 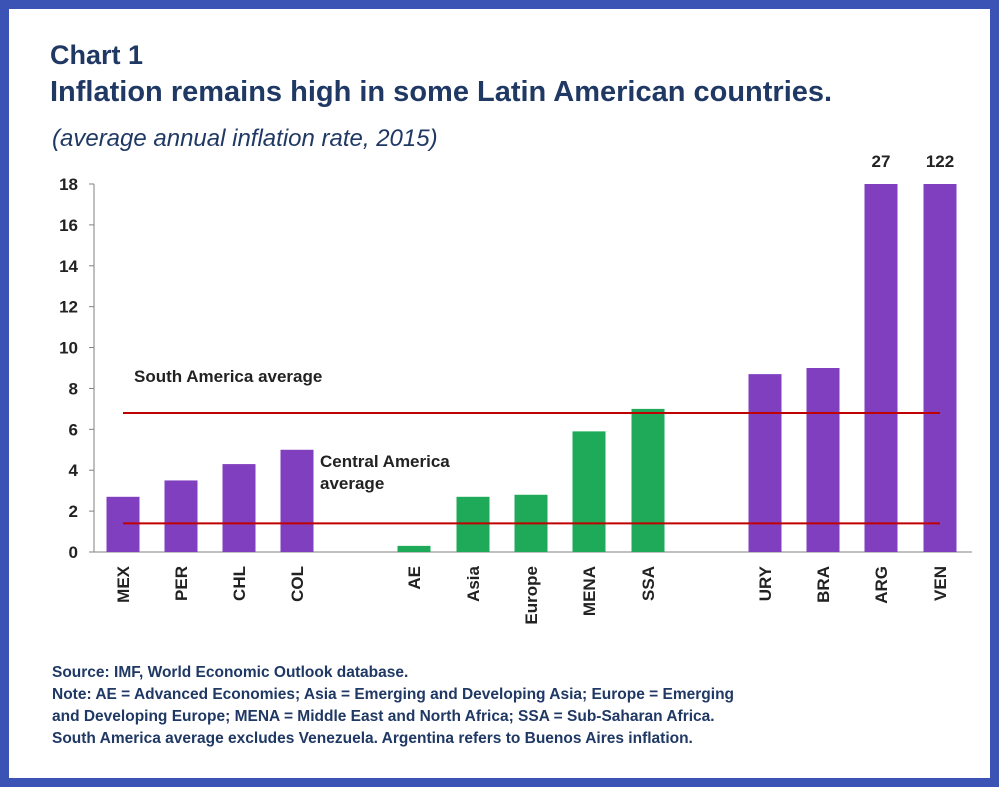 I want to click on y-tick-label: 10, so click(x=68, y=348).